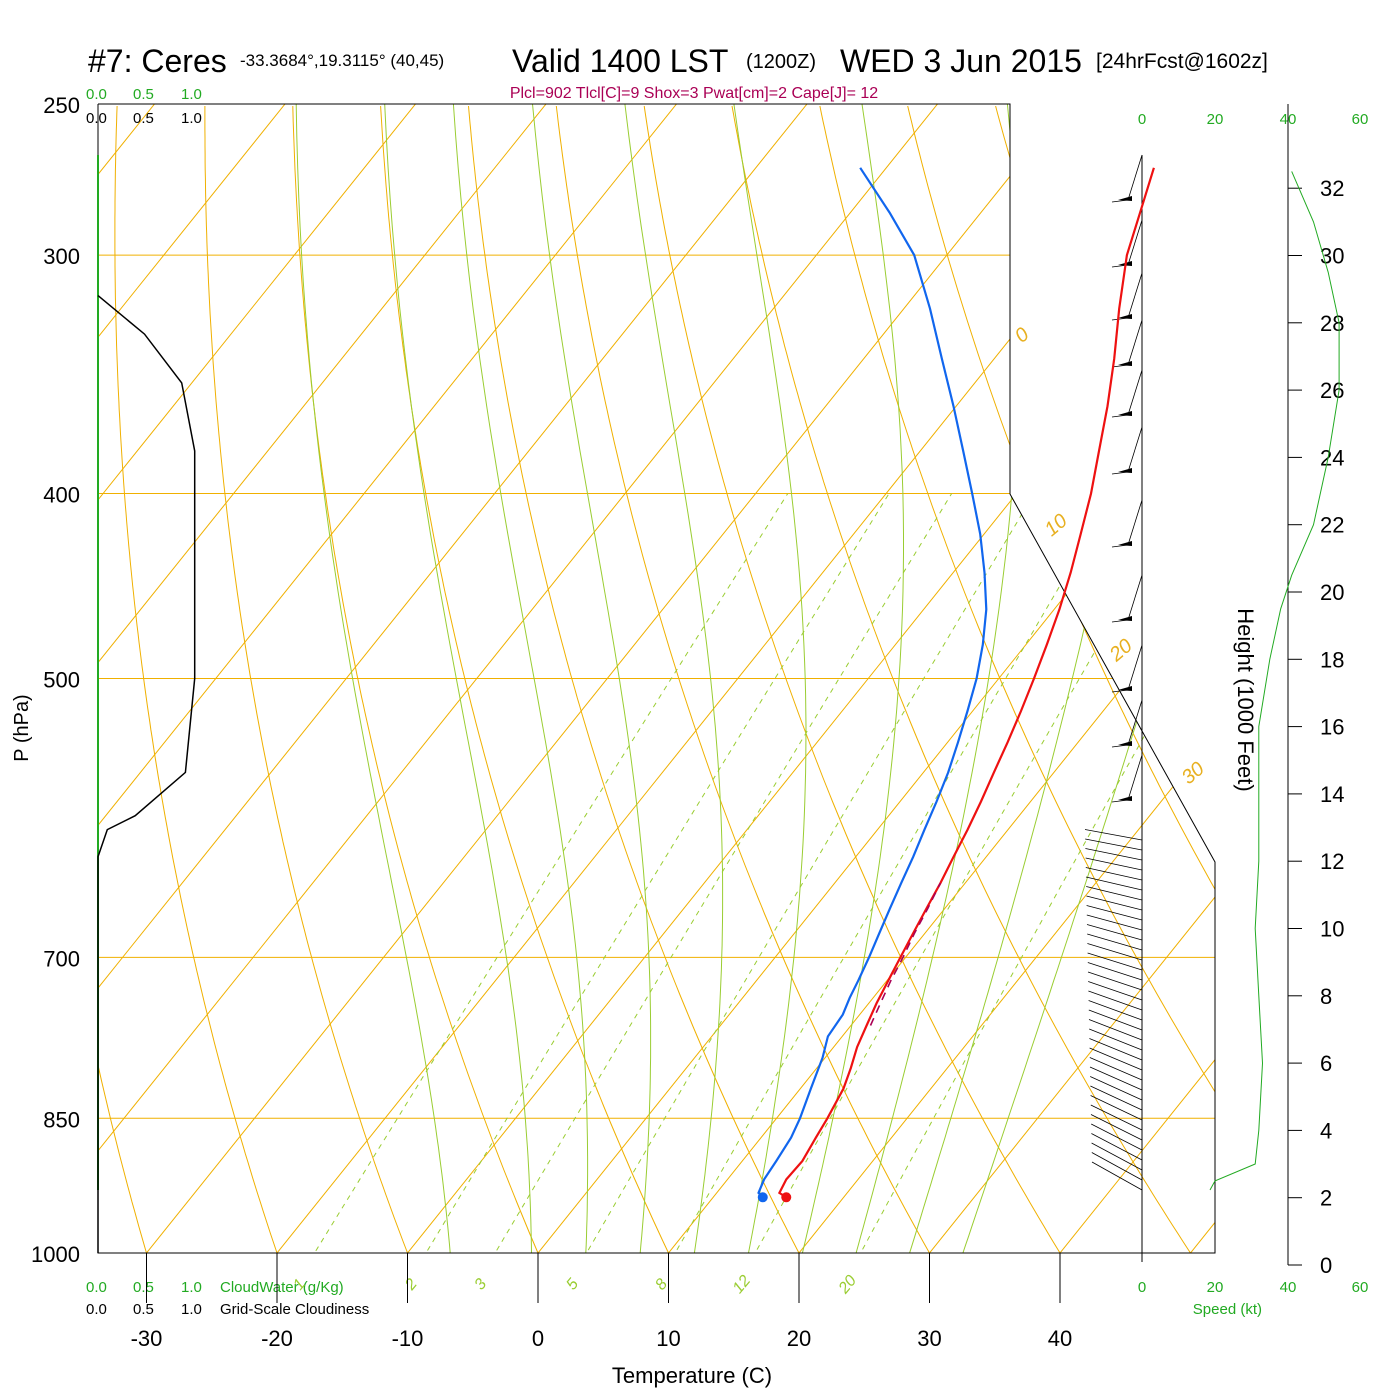 Image resolution: width=1400 pixels, height=1400 pixels. I want to click on wind-panel, so click(1212, 708).